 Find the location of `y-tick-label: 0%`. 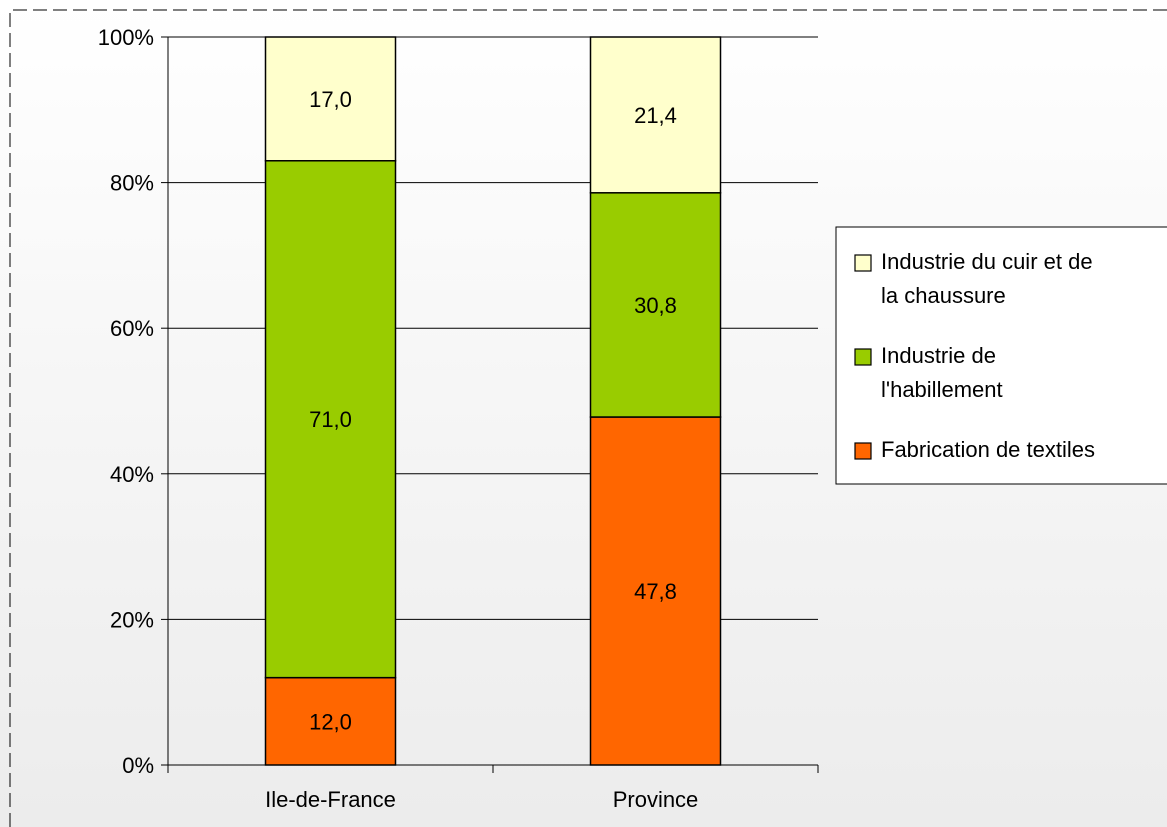

y-tick-label: 0% is located at coordinates (138, 765).